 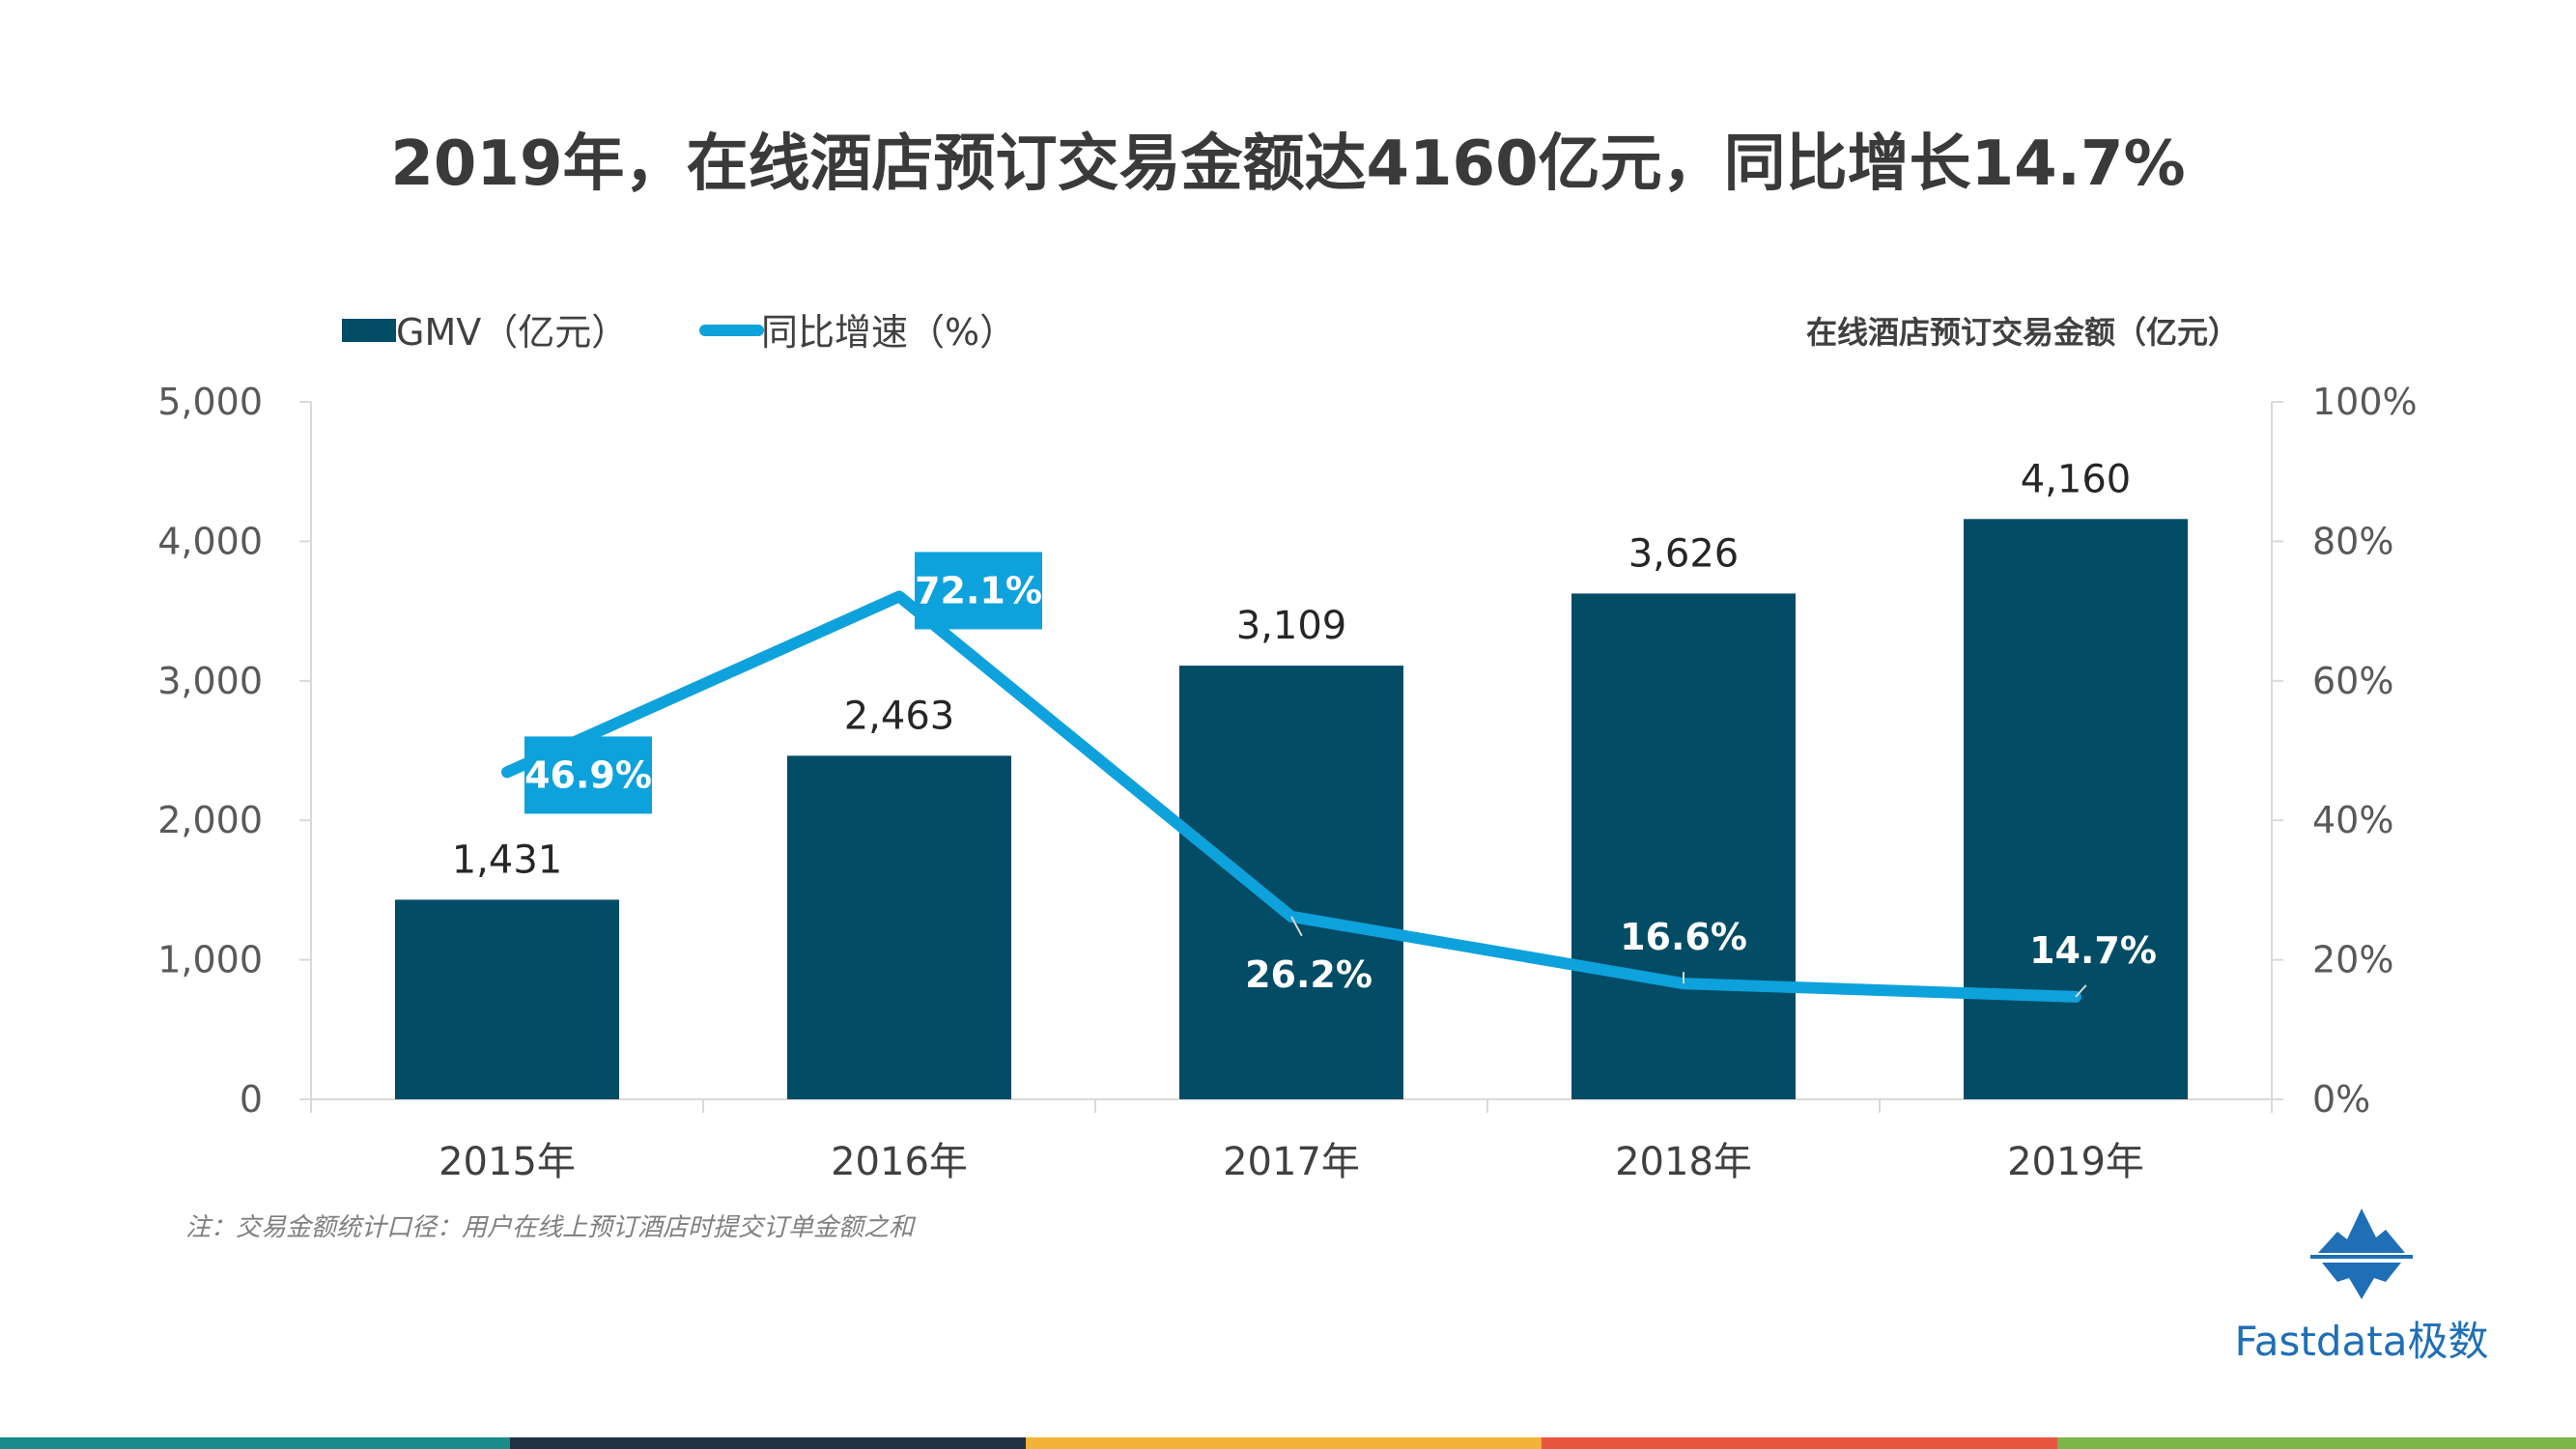 I want to click on y2-tick-label: 60%, so click(x=2352, y=681).